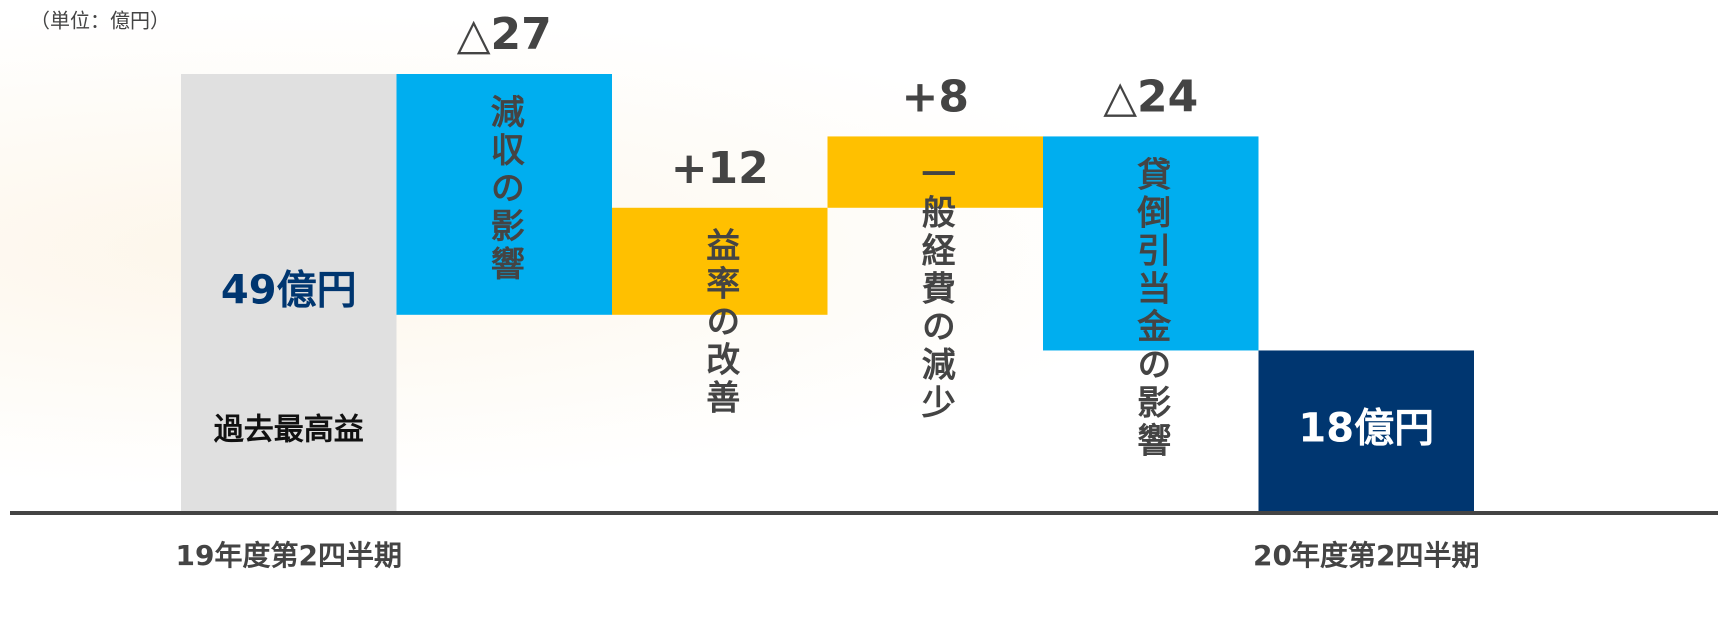  What do you see at coordinates (720, 323) in the screenshot?
I see `bar-label: 益率の改善` at bounding box center [720, 323].